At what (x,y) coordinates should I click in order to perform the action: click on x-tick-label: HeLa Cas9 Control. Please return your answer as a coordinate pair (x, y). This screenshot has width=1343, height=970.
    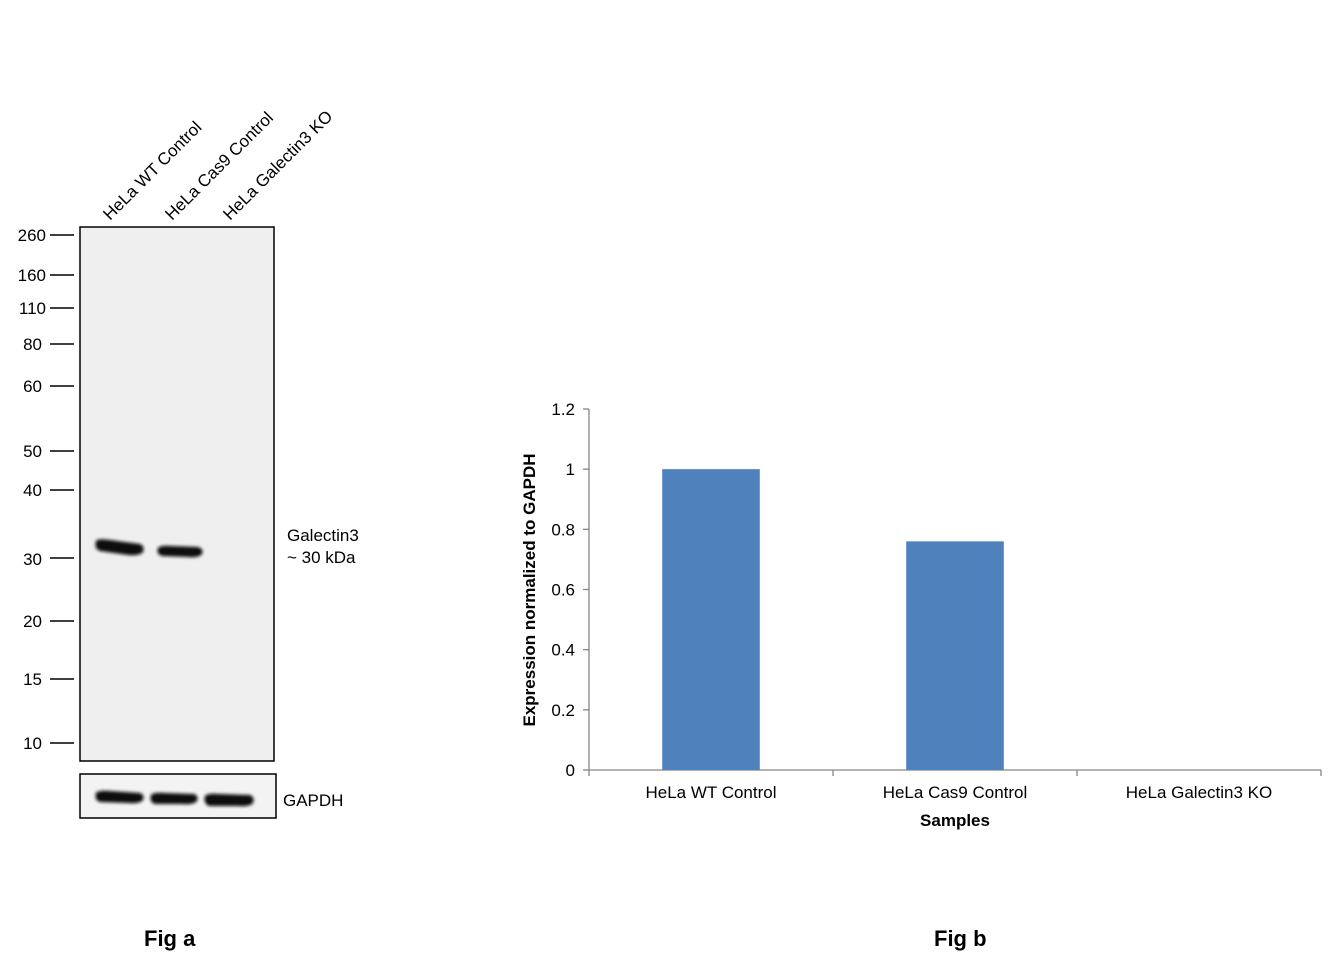
    Looking at the image, I should click on (955, 792).